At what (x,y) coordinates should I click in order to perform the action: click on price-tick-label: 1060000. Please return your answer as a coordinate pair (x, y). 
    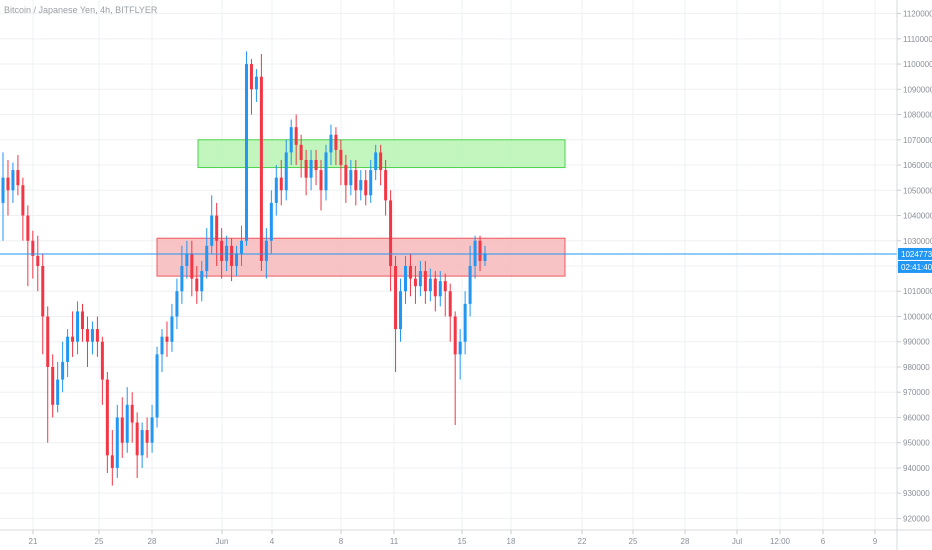
    Looking at the image, I should click on (917, 165).